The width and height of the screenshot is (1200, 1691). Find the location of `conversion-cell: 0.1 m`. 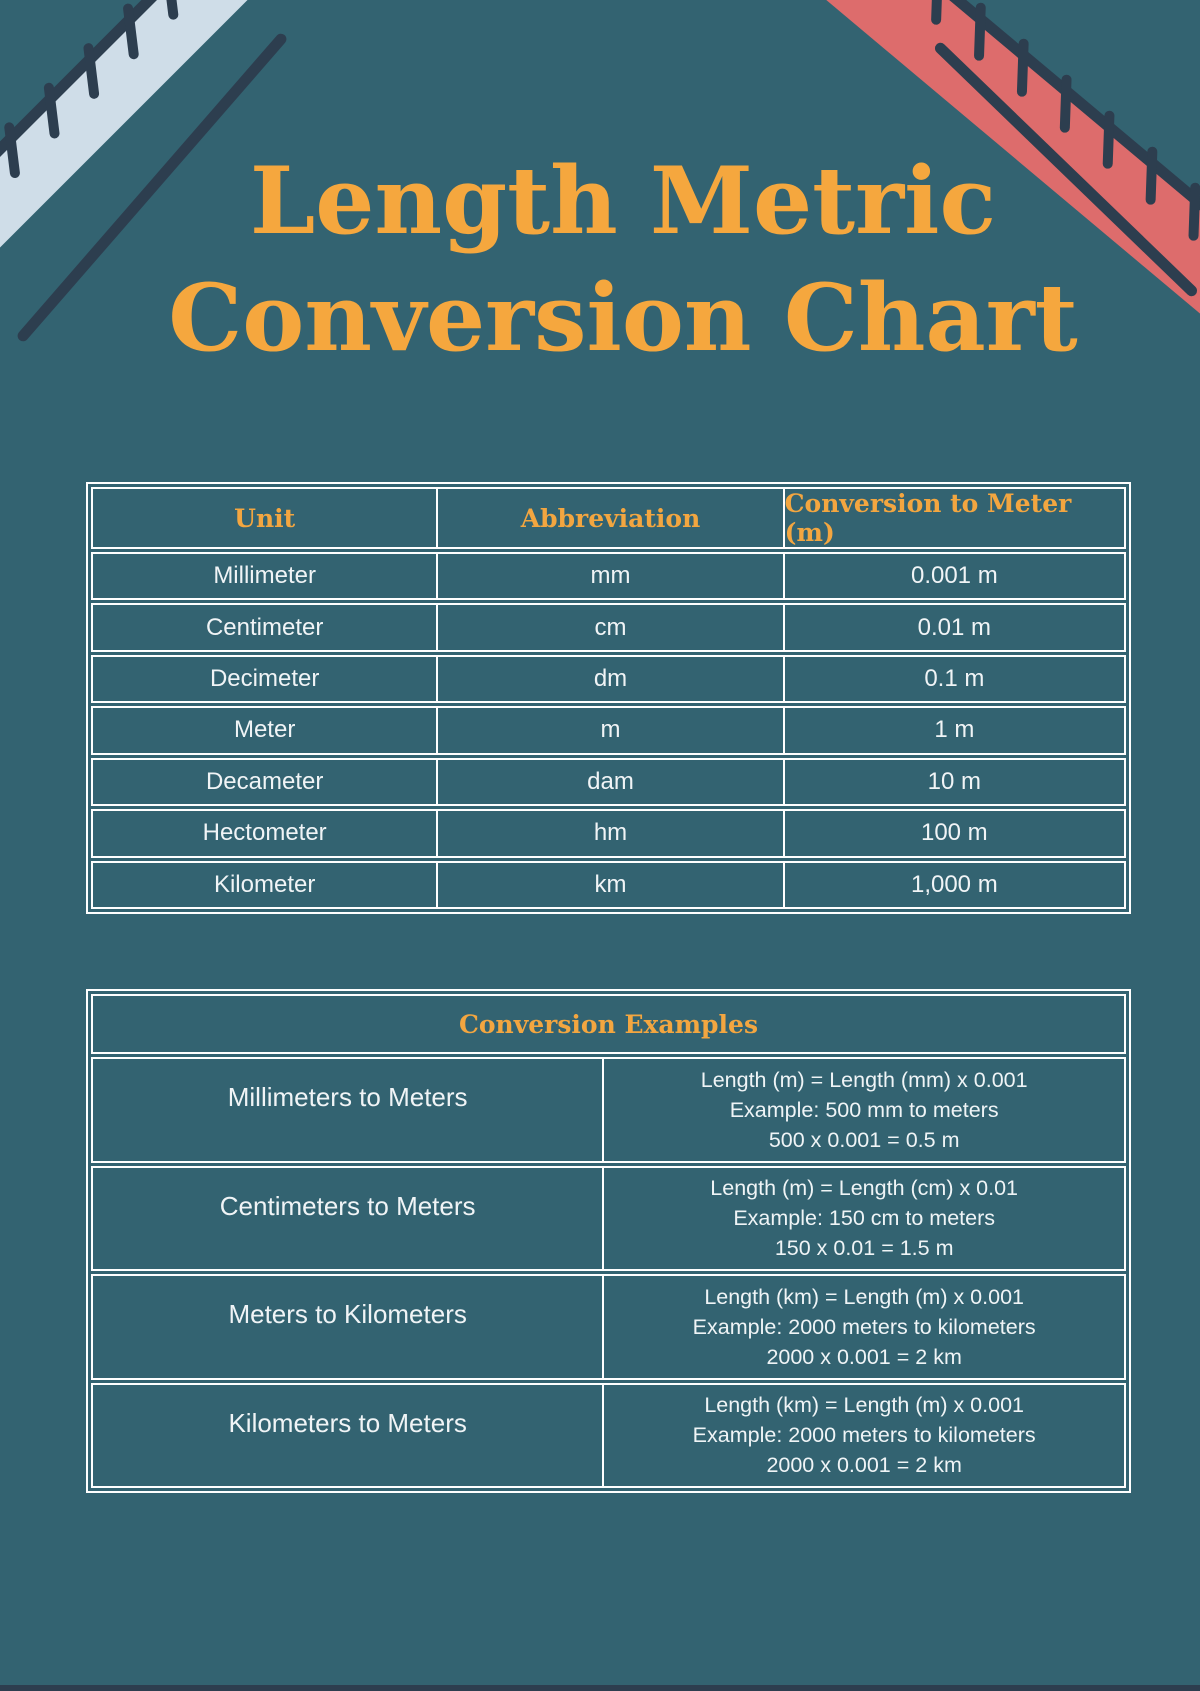

conversion-cell: 0.1 m is located at coordinates (953, 679).